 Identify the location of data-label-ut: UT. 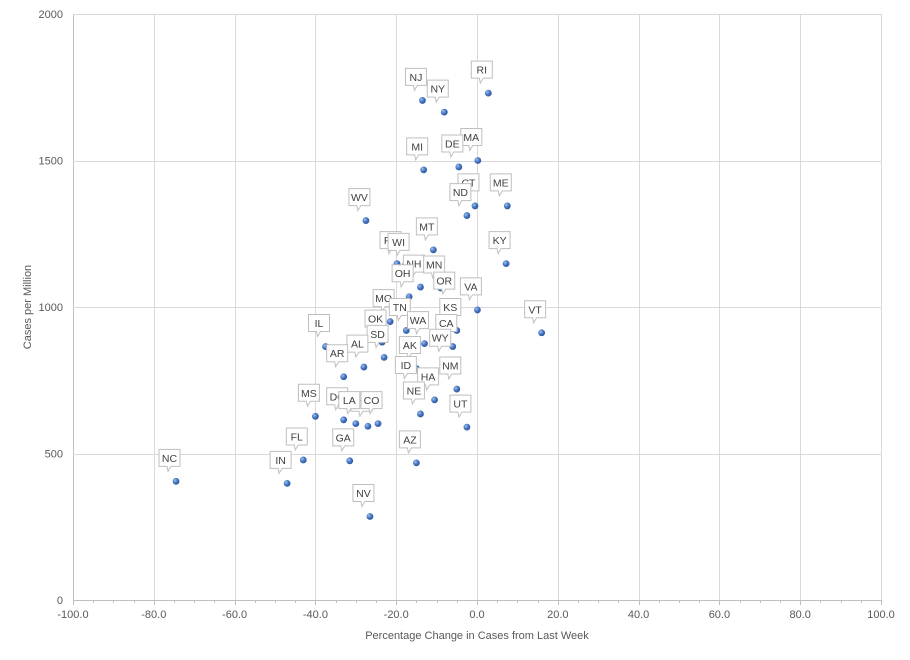
(460, 406).